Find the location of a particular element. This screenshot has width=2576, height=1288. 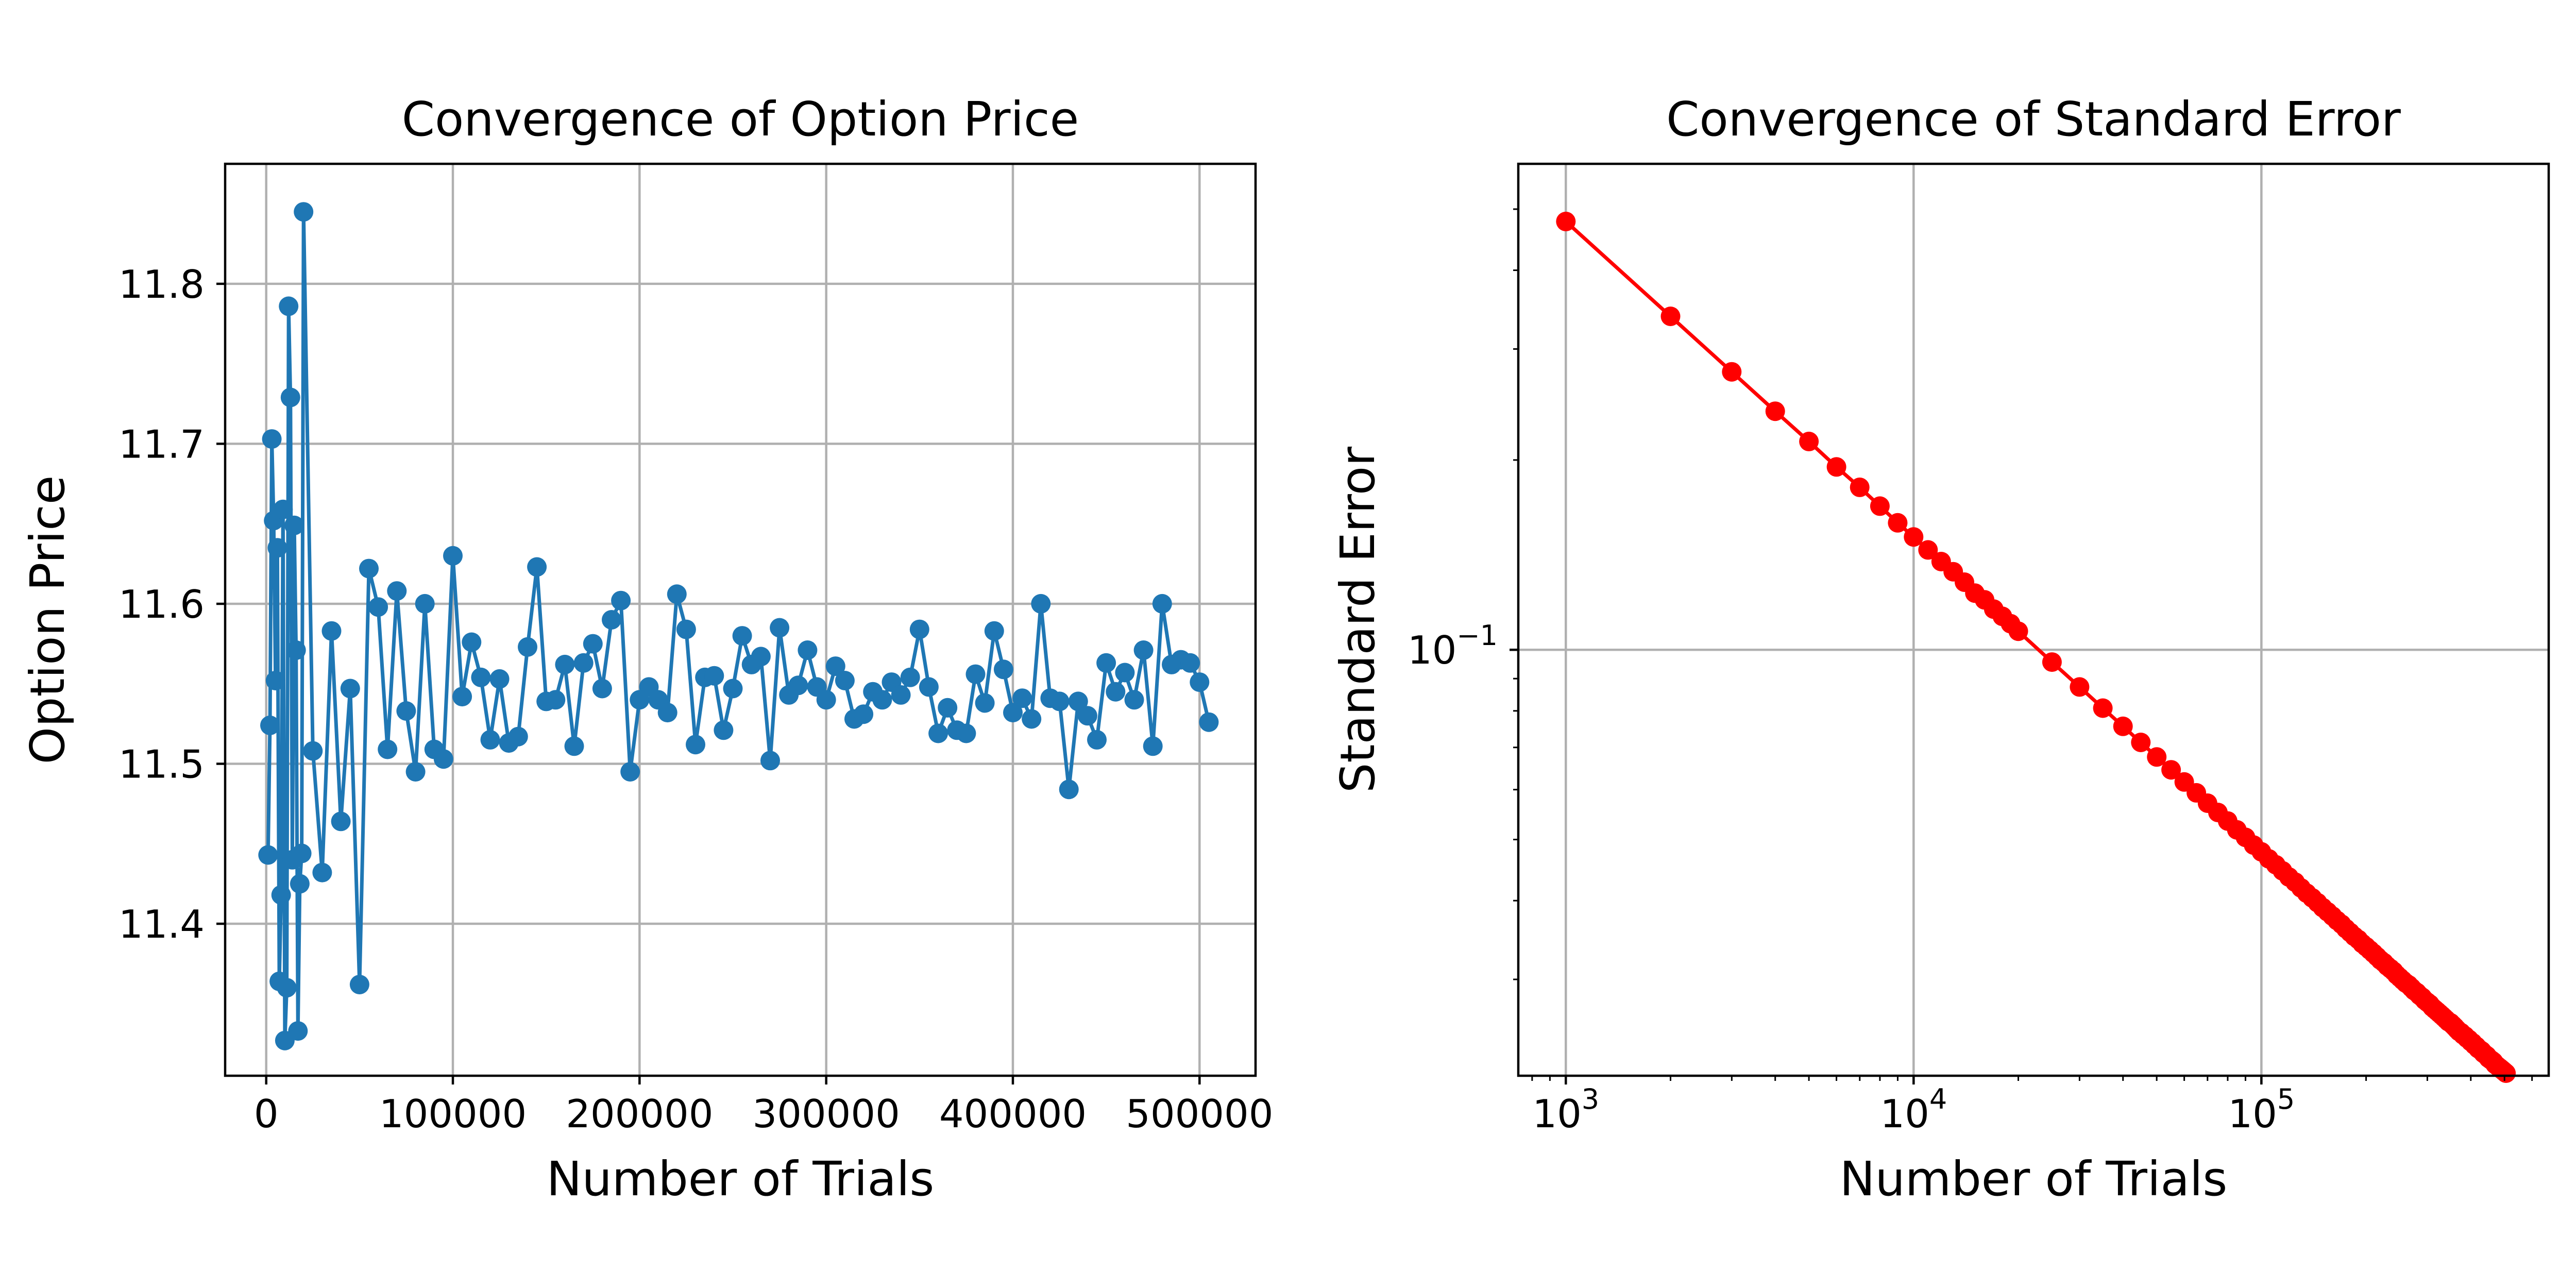

x-tick-label: 200000 is located at coordinates (639, 1114).